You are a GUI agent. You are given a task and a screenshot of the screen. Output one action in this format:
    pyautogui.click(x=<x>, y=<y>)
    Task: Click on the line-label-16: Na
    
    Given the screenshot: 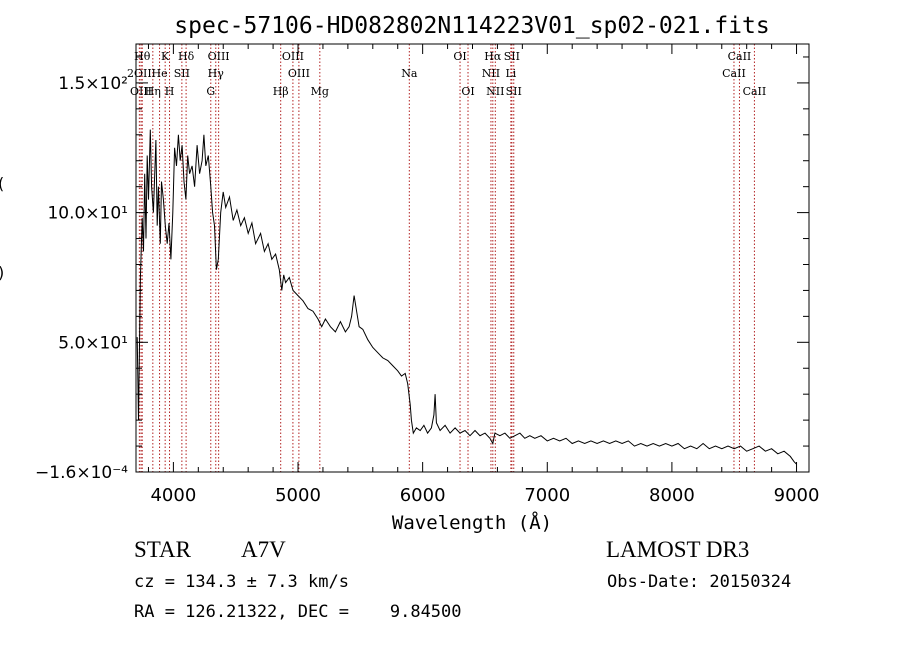 What is the action you would take?
    pyautogui.click(x=409, y=73)
    